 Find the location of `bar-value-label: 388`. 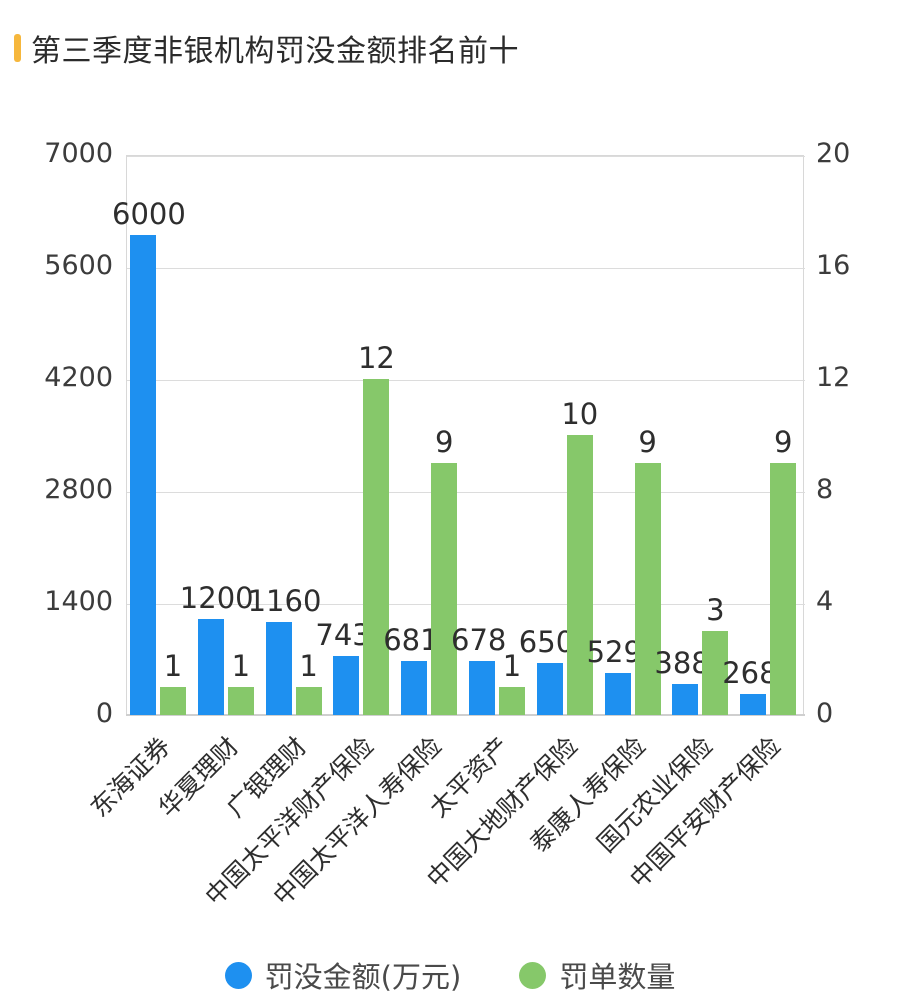

bar-value-label: 388 is located at coordinates (682, 662).